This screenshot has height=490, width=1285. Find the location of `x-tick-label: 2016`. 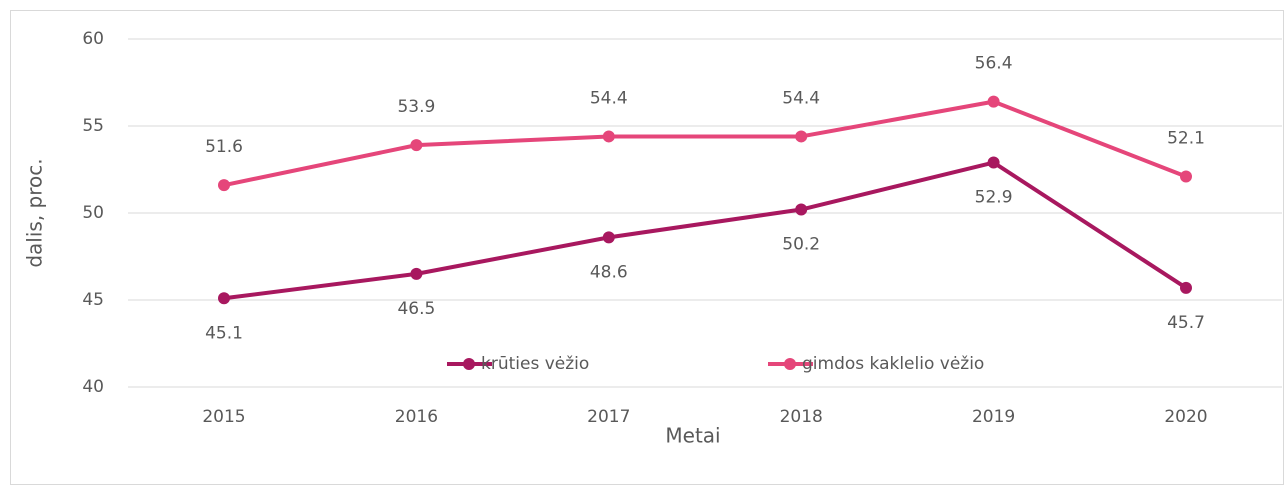

x-tick-label: 2016 is located at coordinates (416, 417).